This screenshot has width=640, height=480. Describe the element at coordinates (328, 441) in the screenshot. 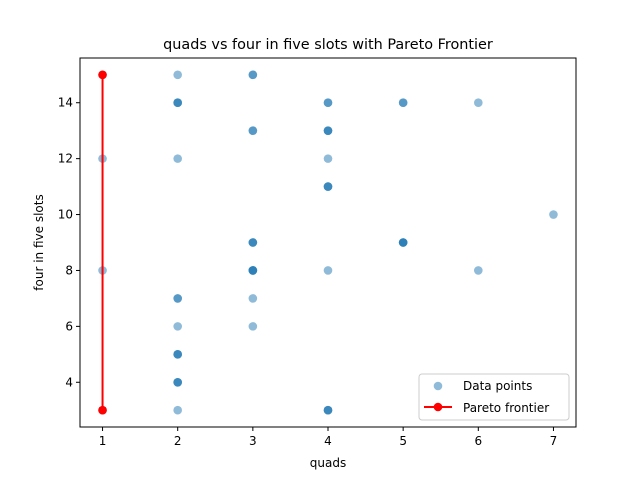

I see `x-tick-label: 4` at that location.